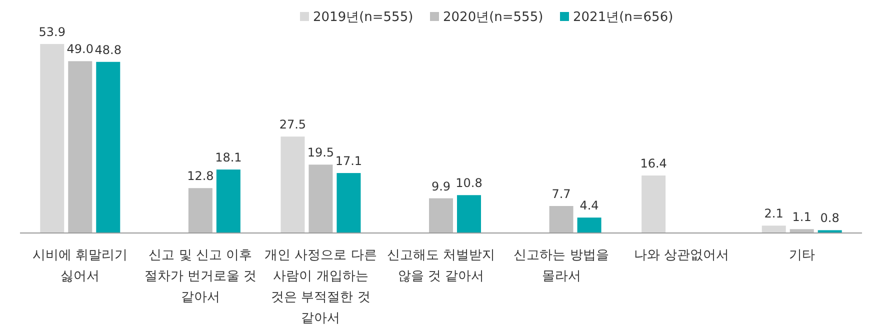 The height and width of the screenshot is (333, 883). What do you see at coordinates (653, 163) in the screenshot?
I see `data-label: 16.4` at bounding box center [653, 163].